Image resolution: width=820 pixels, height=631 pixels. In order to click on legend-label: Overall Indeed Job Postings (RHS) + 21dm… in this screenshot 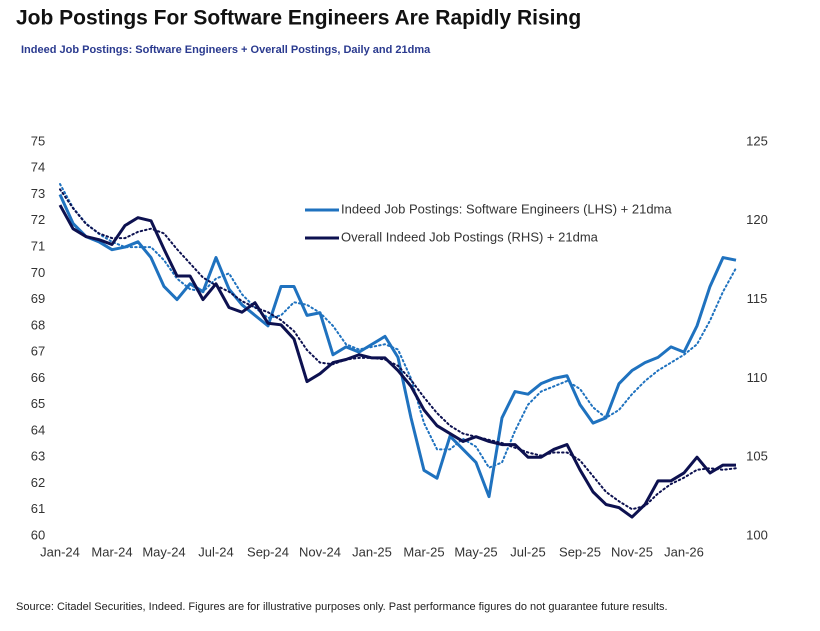, I will do `click(470, 236)`.